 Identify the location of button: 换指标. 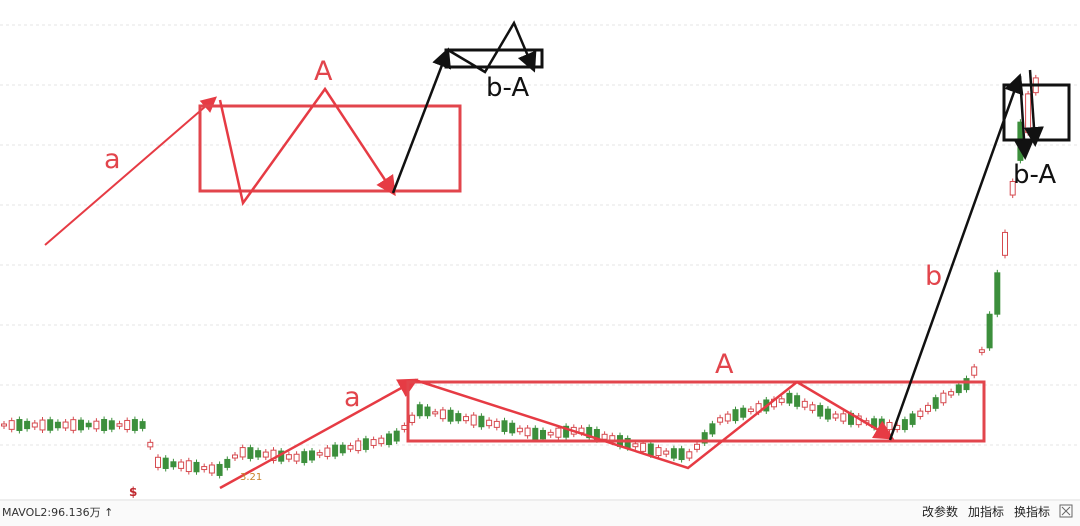
(1032, 511).